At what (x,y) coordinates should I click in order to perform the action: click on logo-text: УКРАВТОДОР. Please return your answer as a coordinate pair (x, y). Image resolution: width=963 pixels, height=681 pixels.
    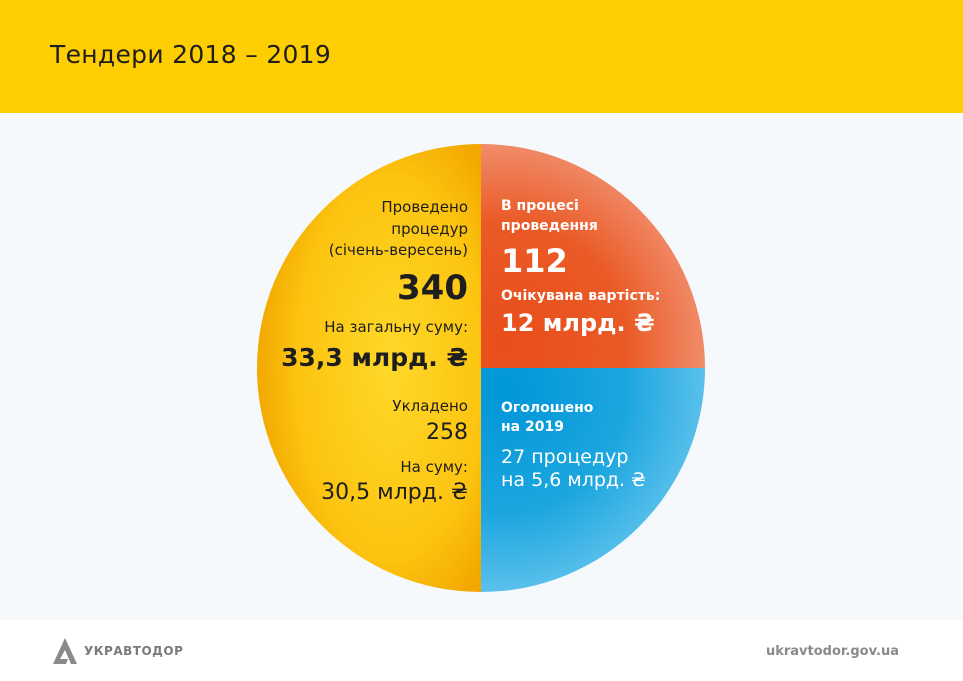
    Looking at the image, I should click on (134, 651).